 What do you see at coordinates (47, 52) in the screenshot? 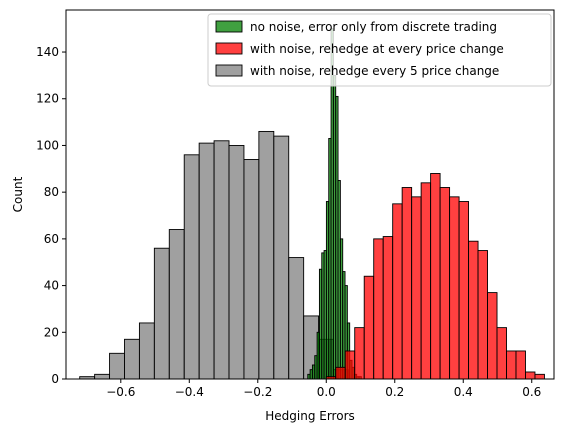
I see `y-tick-label: 140` at bounding box center [47, 52].